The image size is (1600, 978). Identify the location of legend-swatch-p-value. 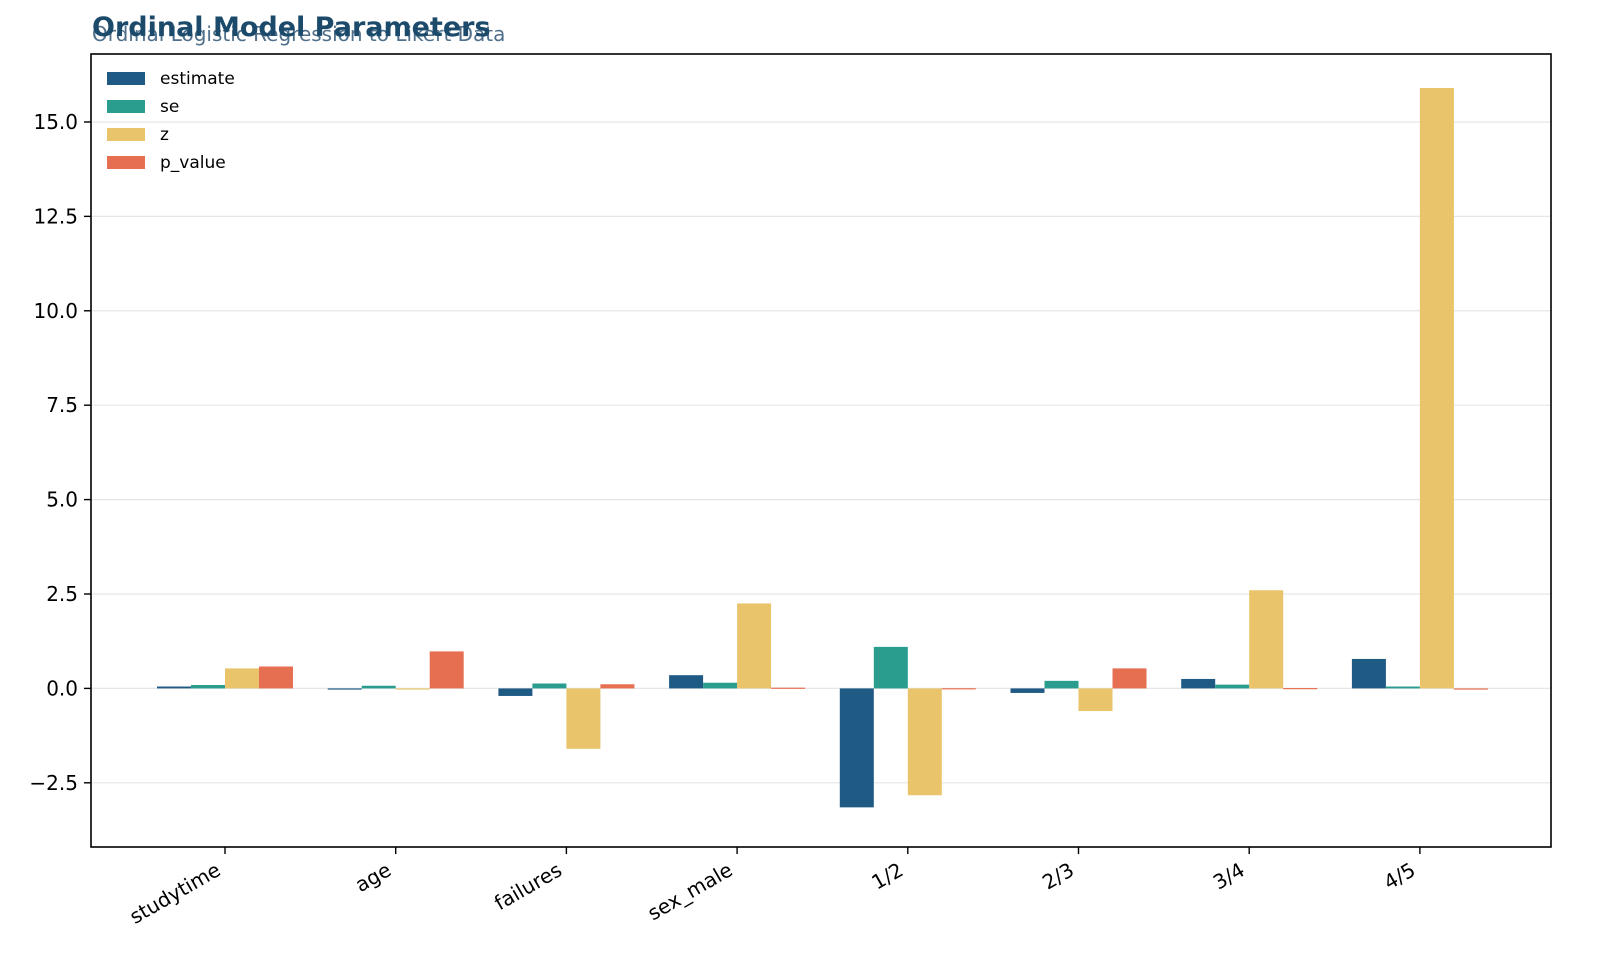
(126, 162).